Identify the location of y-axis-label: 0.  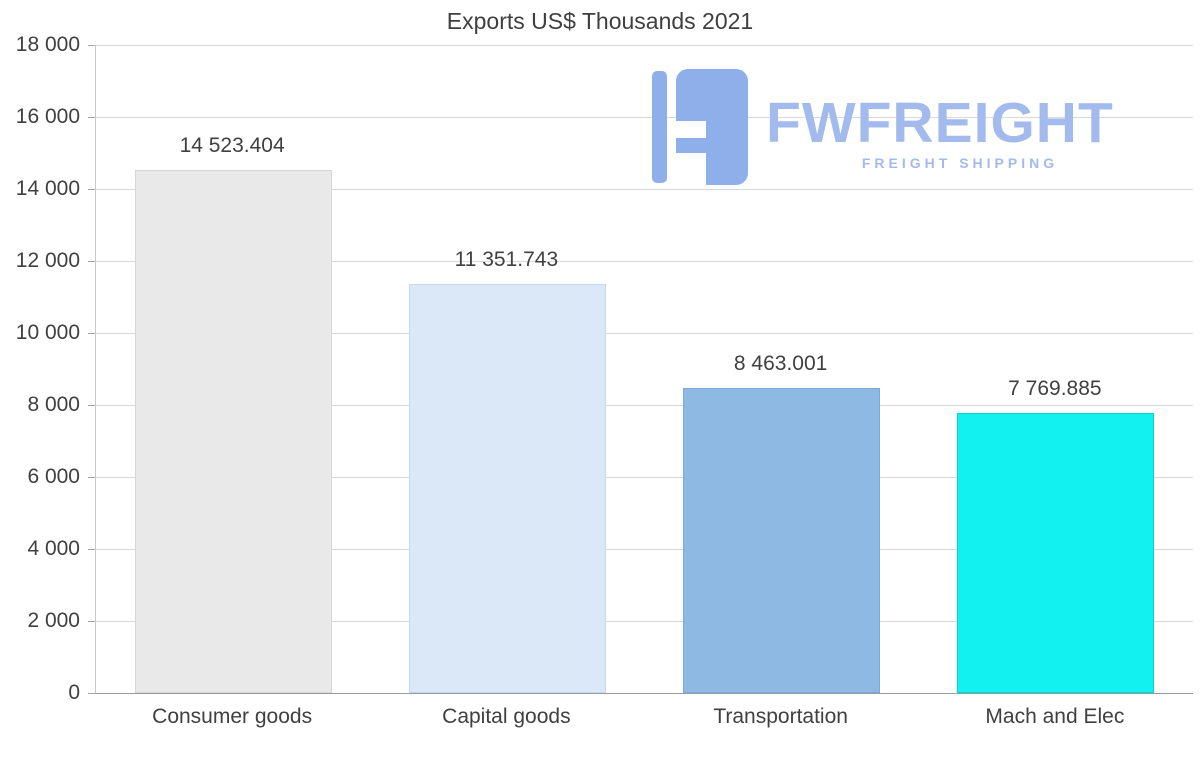
(74, 692).